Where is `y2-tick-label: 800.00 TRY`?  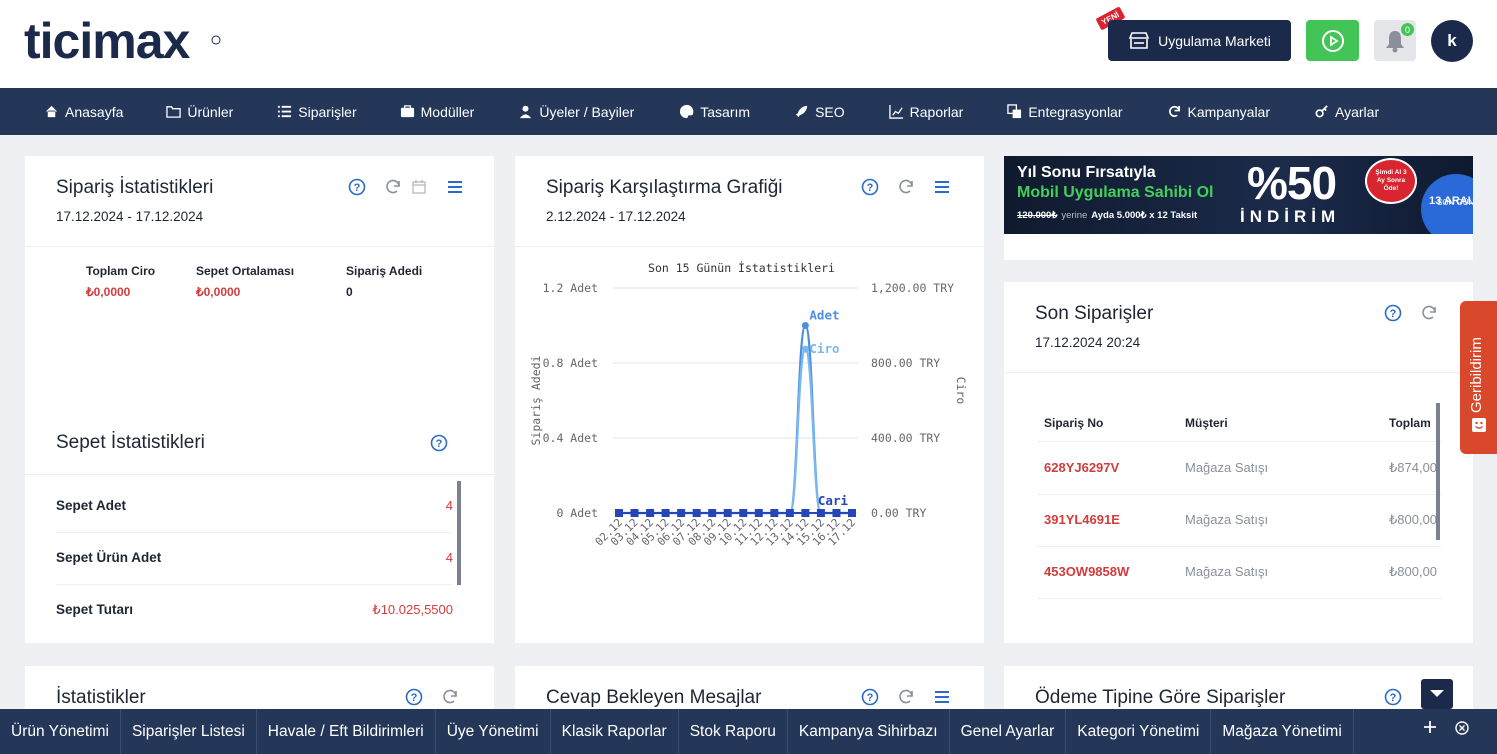
y2-tick-label: 800.00 TRY is located at coordinates (905, 363).